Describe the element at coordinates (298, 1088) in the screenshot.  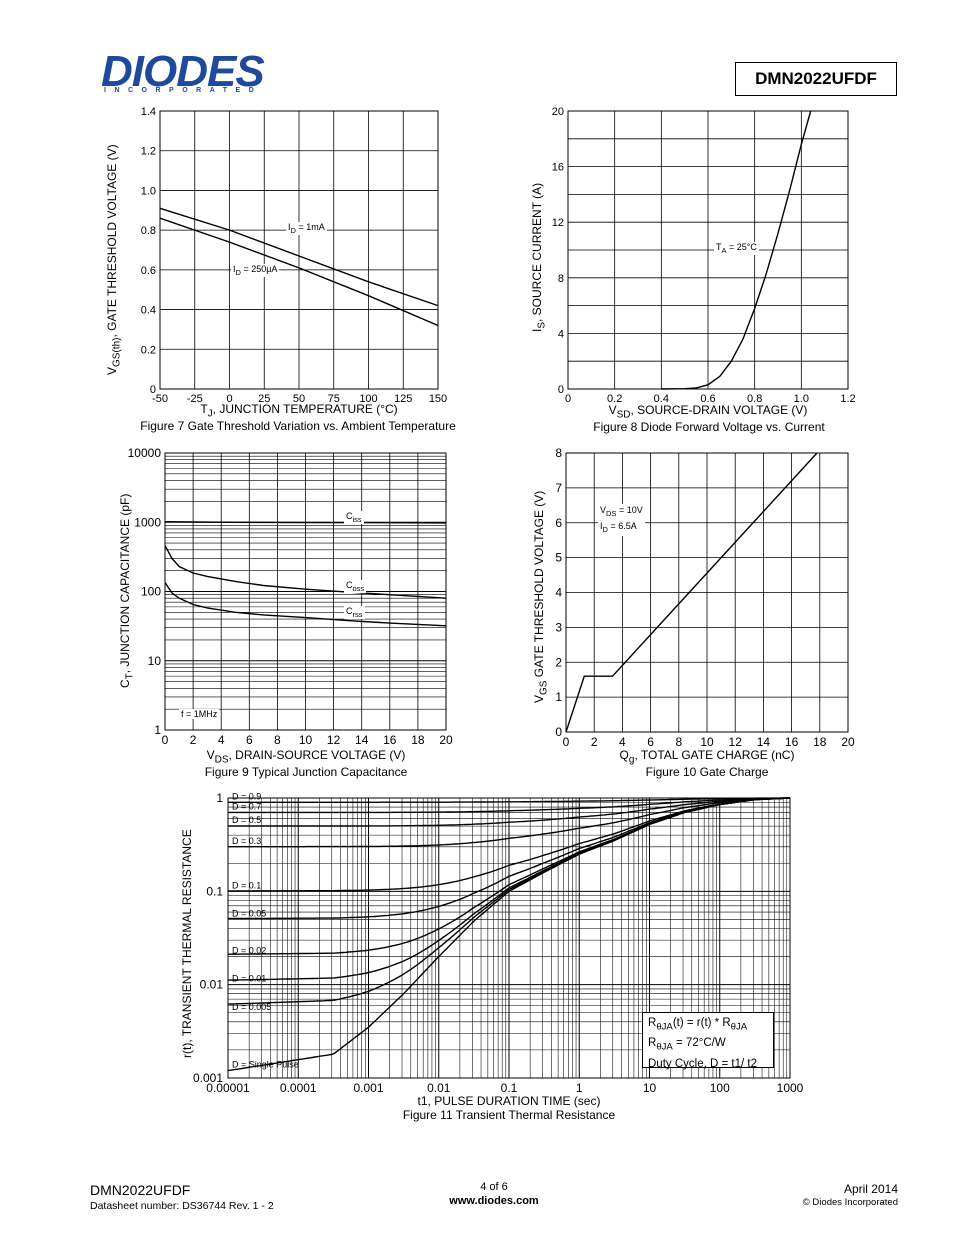
I see `x-tick-label: 0.0001` at that location.